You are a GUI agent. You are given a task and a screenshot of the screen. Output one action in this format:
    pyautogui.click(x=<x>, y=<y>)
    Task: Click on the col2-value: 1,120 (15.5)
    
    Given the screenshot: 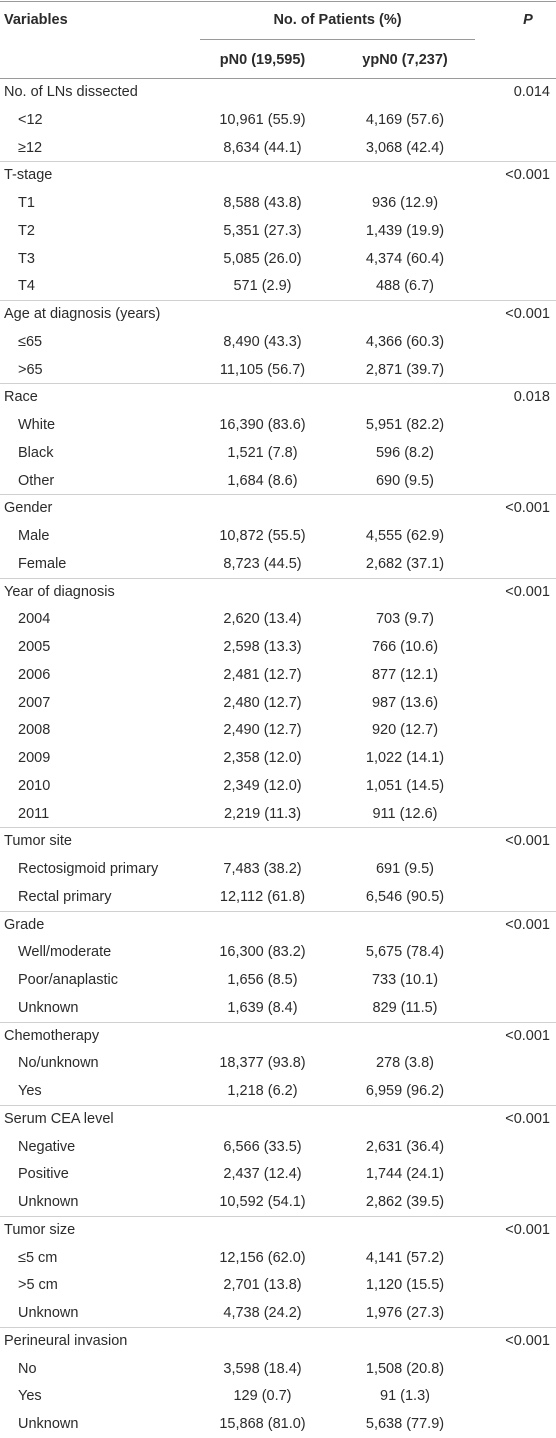 What is the action you would take?
    pyautogui.click(x=405, y=1285)
    